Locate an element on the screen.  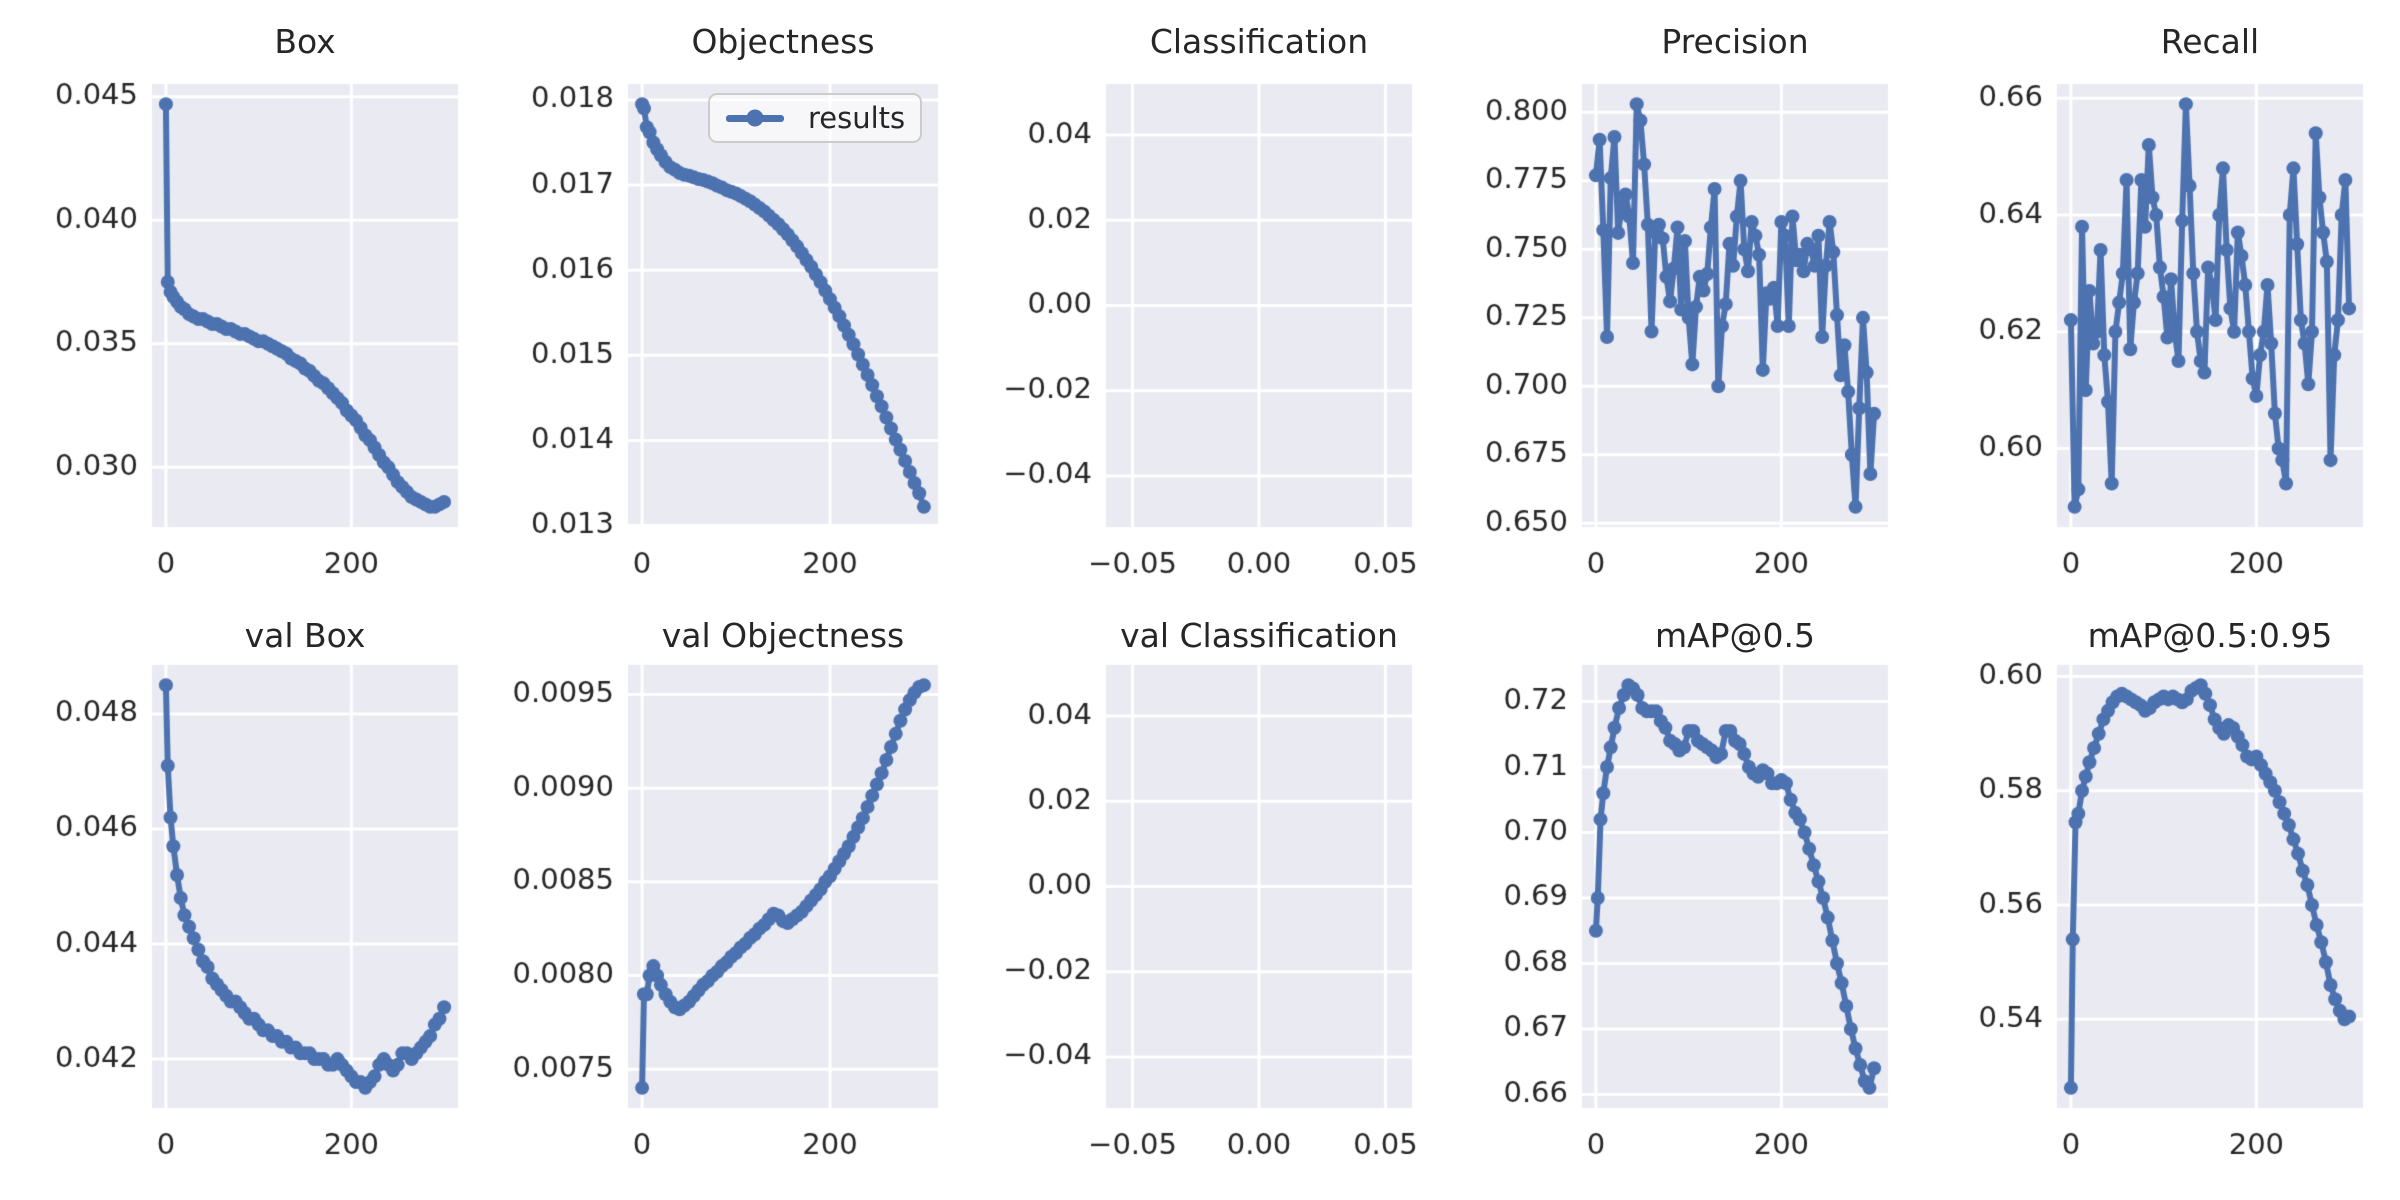
classification-plot-canvas is located at coordinates (1200, 300).